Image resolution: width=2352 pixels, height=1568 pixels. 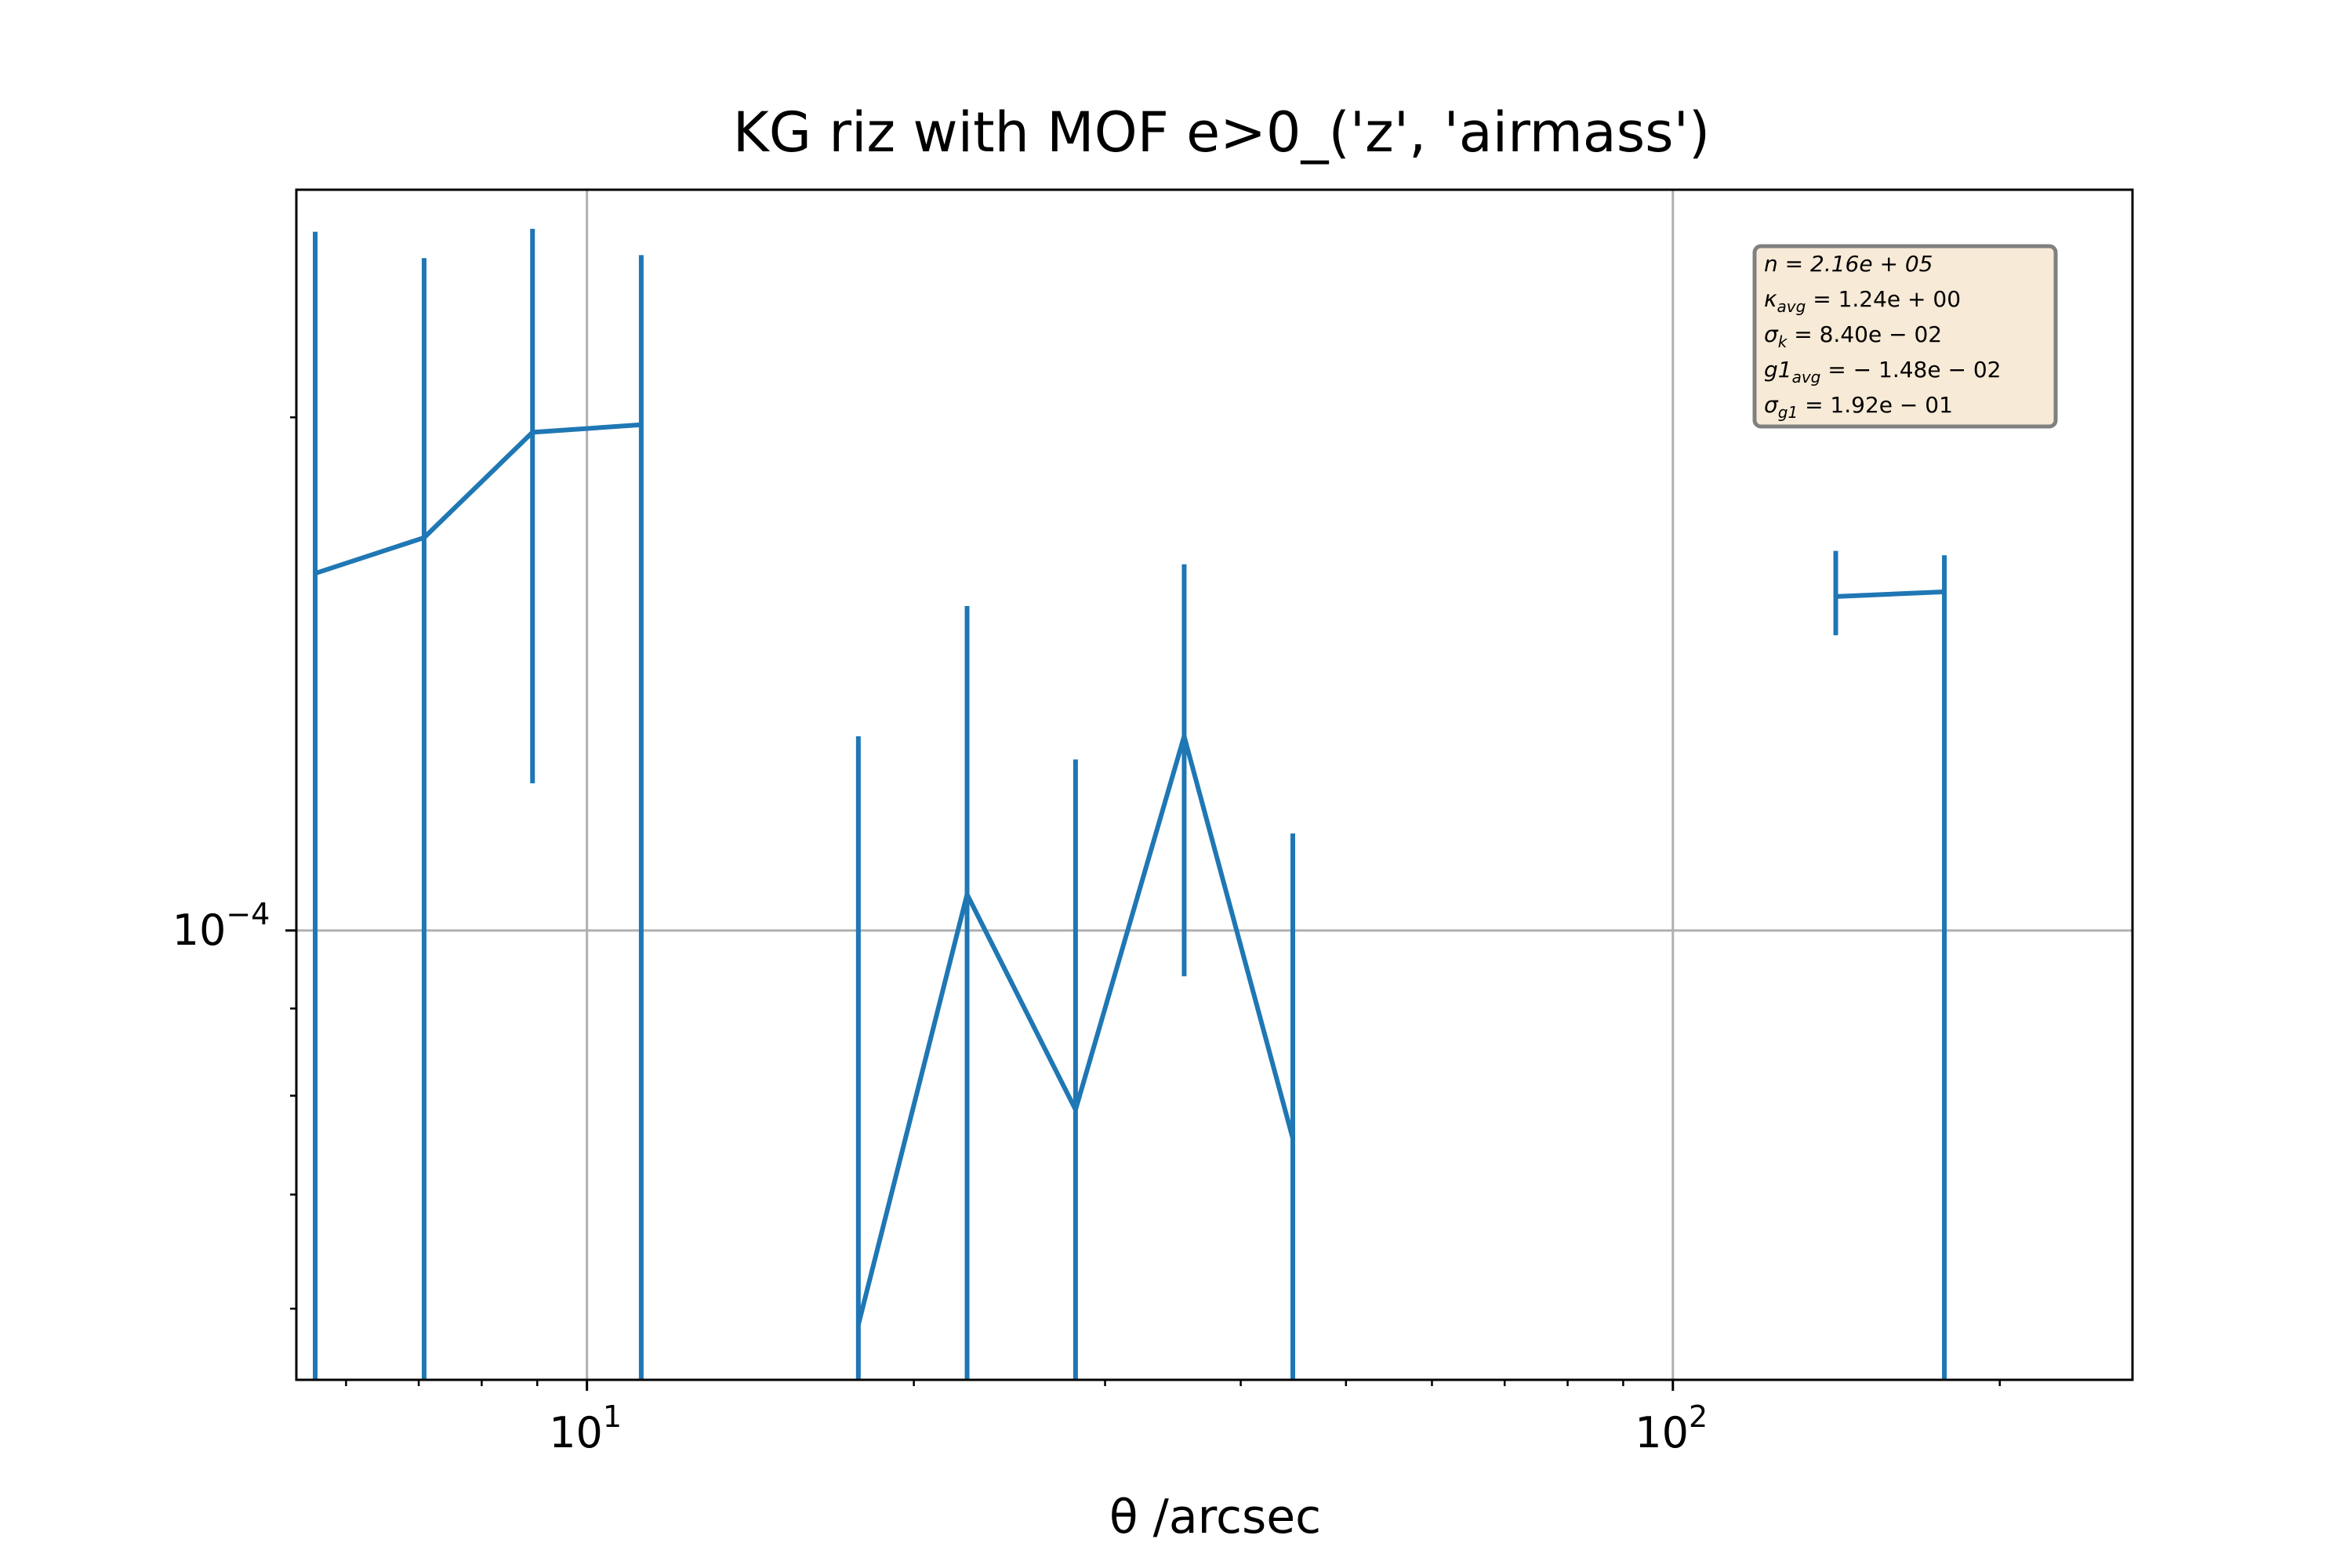 I want to click on y-tick-labels: 10−4, so click(x=221, y=926).